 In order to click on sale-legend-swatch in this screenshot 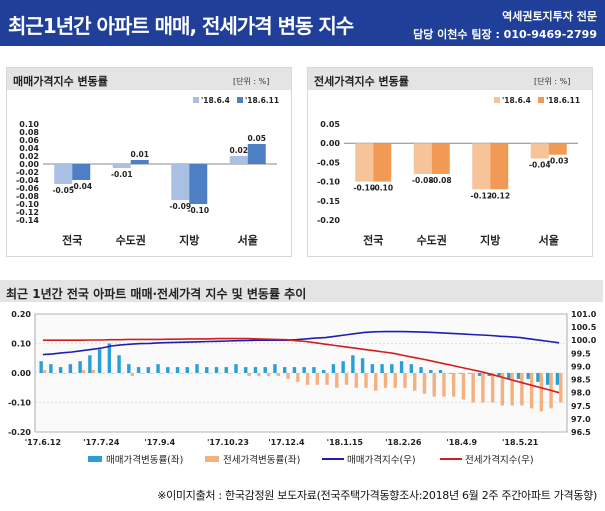, I will do `click(196, 100)`.